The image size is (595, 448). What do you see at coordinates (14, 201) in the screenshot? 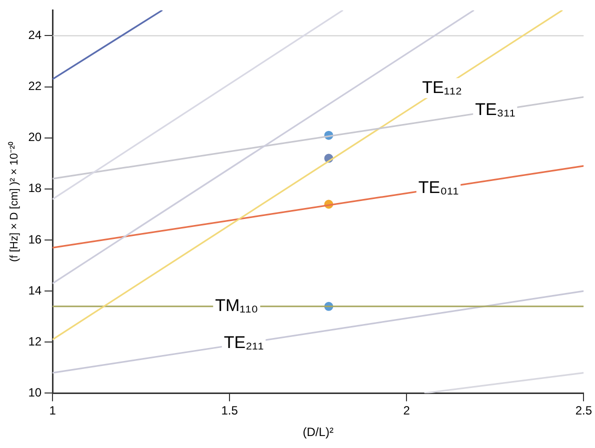
I see `y-axis-title: (f [Hz] × D [cm] )² × 10⁻²⁰` at bounding box center [14, 201].